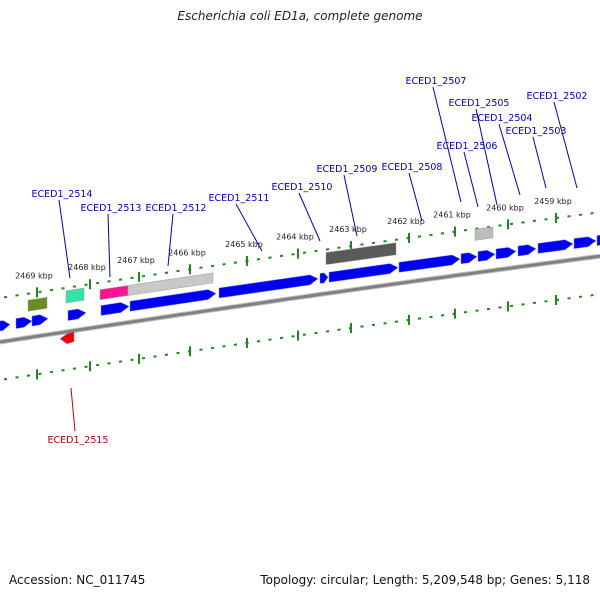 The height and width of the screenshot is (600, 600). What do you see at coordinates (78, 440) in the screenshot?
I see `gene-label: ECED1_2515` at bounding box center [78, 440].